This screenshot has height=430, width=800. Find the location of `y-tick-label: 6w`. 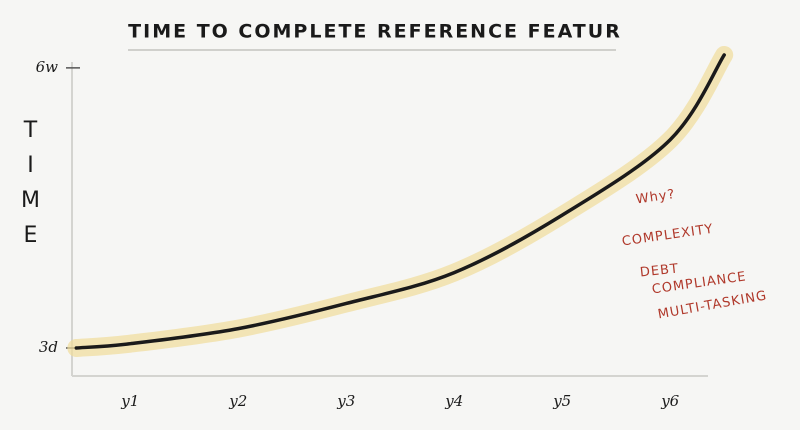

y-tick-label: 6w is located at coordinates (47, 67).